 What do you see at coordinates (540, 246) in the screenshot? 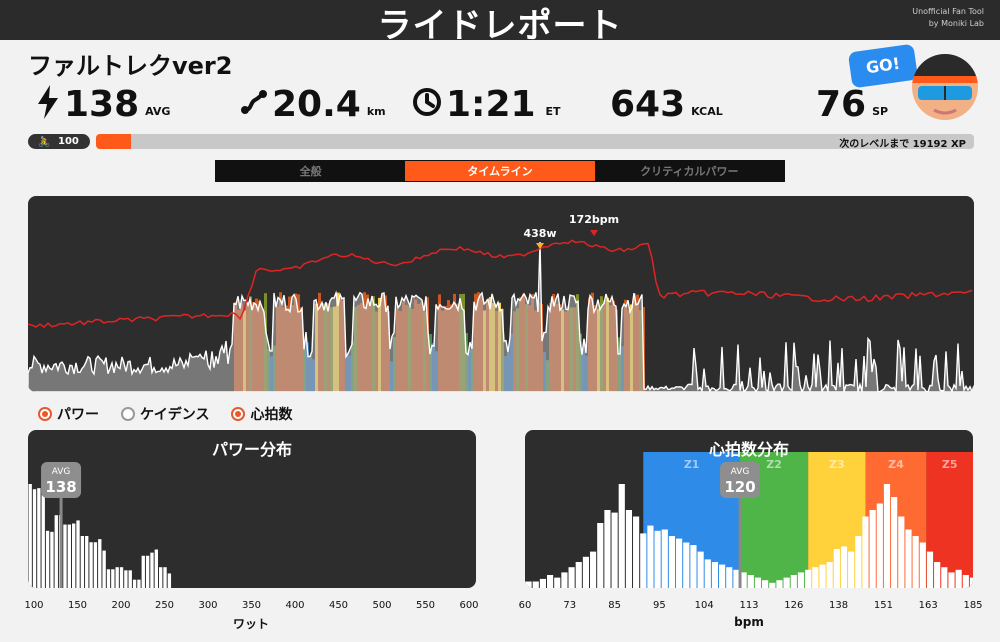
I see `peak-power-marker` at bounding box center [540, 246].